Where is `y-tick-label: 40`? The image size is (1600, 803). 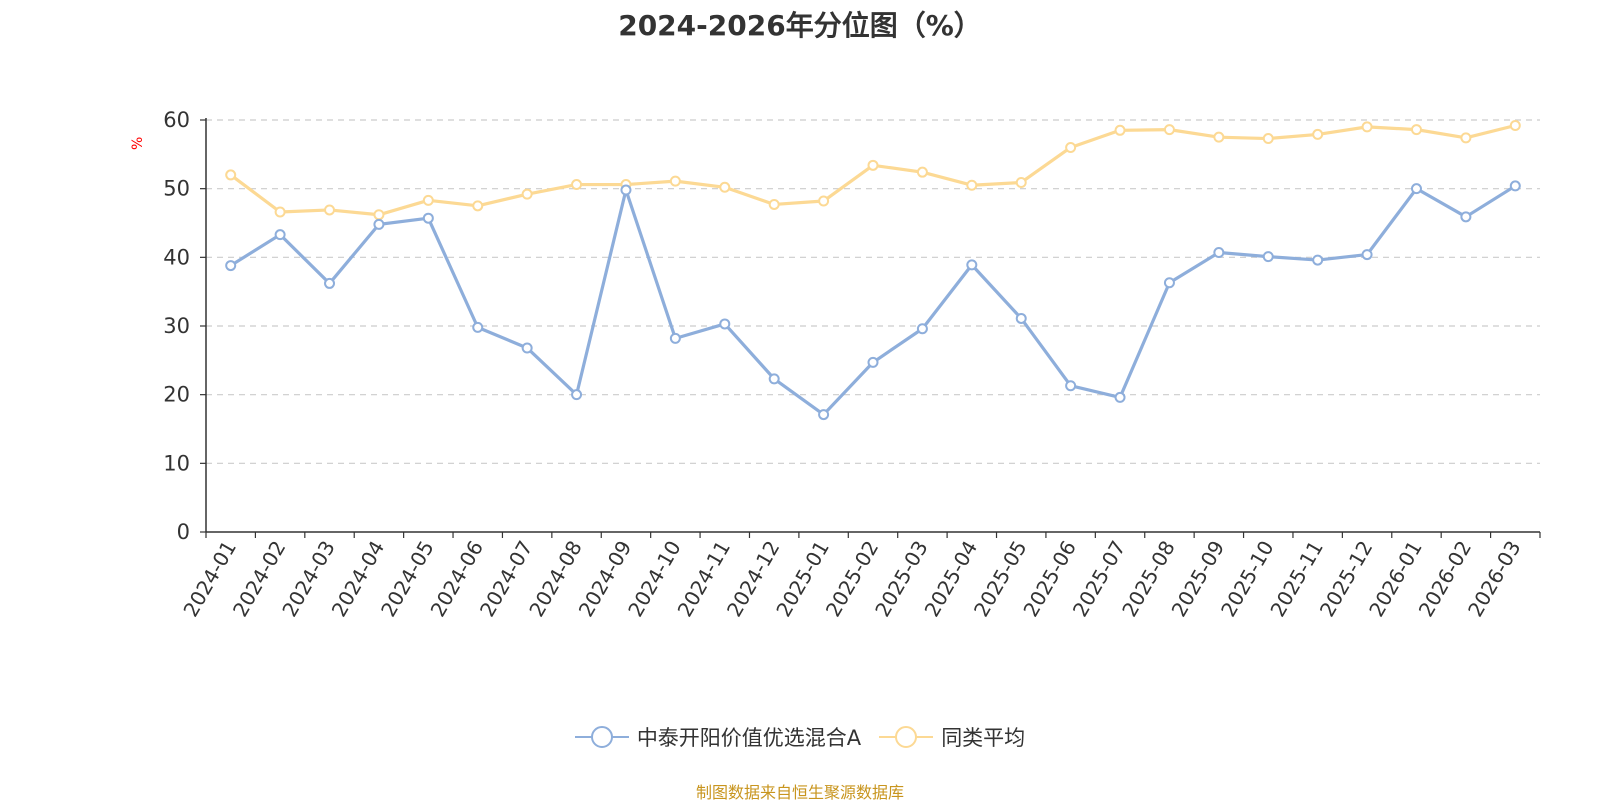 y-tick-label: 40 is located at coordinates (176, 257).